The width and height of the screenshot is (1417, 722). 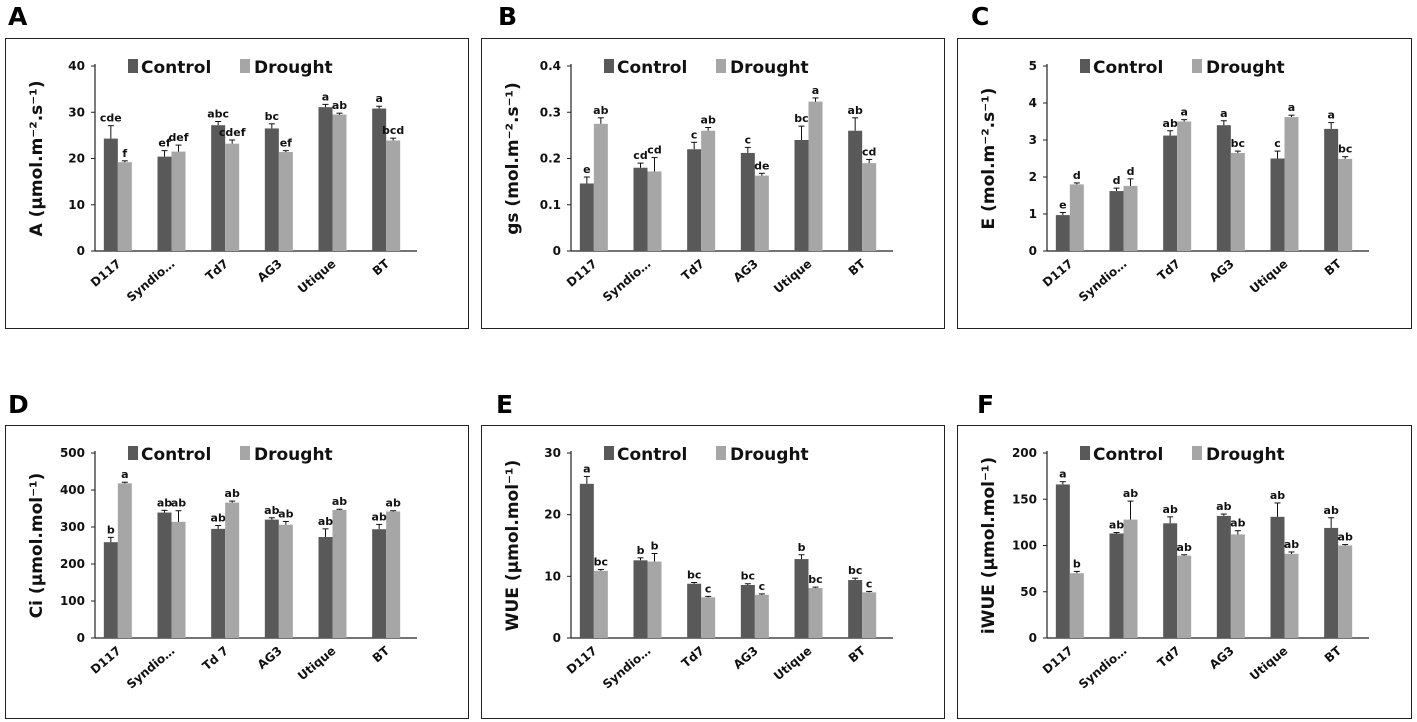 What do you see at coordinates (1245, 68) in the screenshot?
I see `legend-label-drought: Drought` at bounding box center [1245, 68].